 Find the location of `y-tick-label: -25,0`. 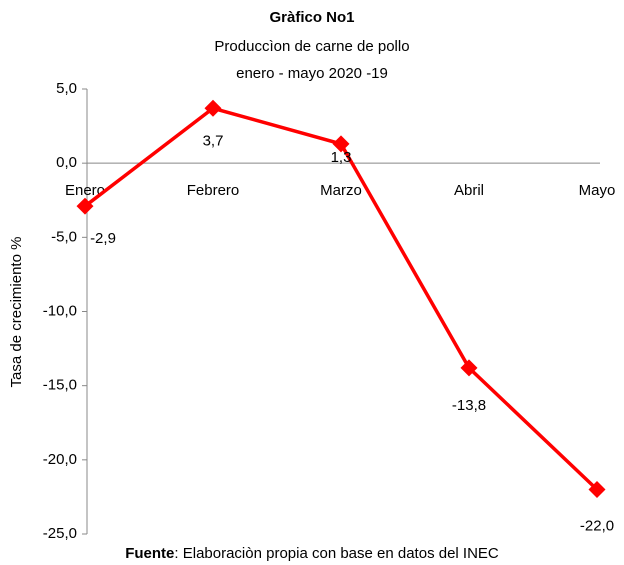

y-tick-label: -25,0 is located at coordinates (60, 533).